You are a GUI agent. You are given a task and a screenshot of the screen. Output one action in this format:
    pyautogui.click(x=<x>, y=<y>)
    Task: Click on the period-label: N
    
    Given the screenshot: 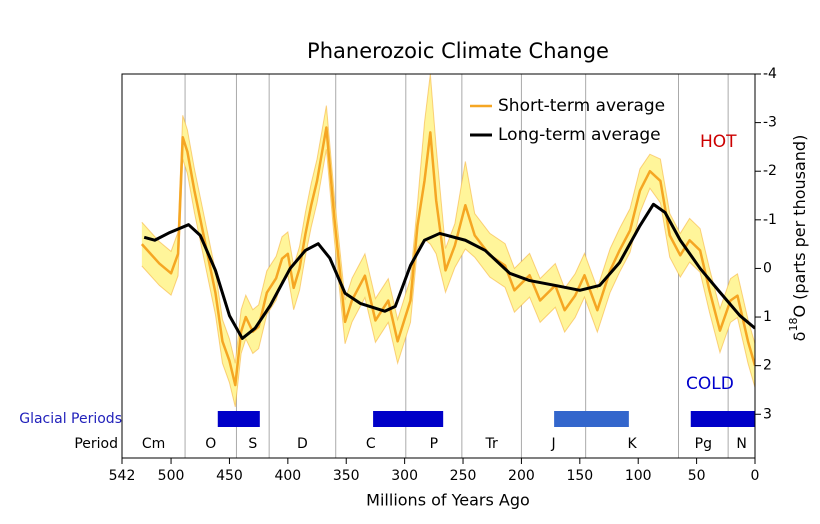 What is the action you would take?
    pyautogui.click(x=741, y=444)
    